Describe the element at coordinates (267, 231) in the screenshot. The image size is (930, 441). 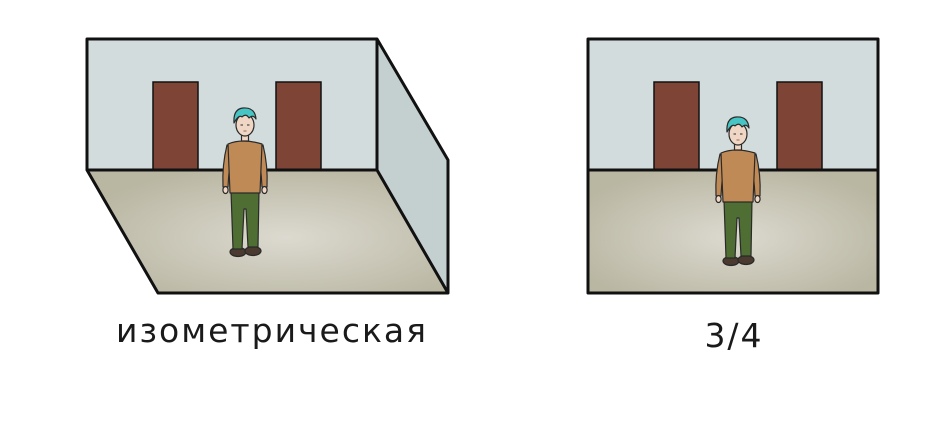
I see `floor` at that location.